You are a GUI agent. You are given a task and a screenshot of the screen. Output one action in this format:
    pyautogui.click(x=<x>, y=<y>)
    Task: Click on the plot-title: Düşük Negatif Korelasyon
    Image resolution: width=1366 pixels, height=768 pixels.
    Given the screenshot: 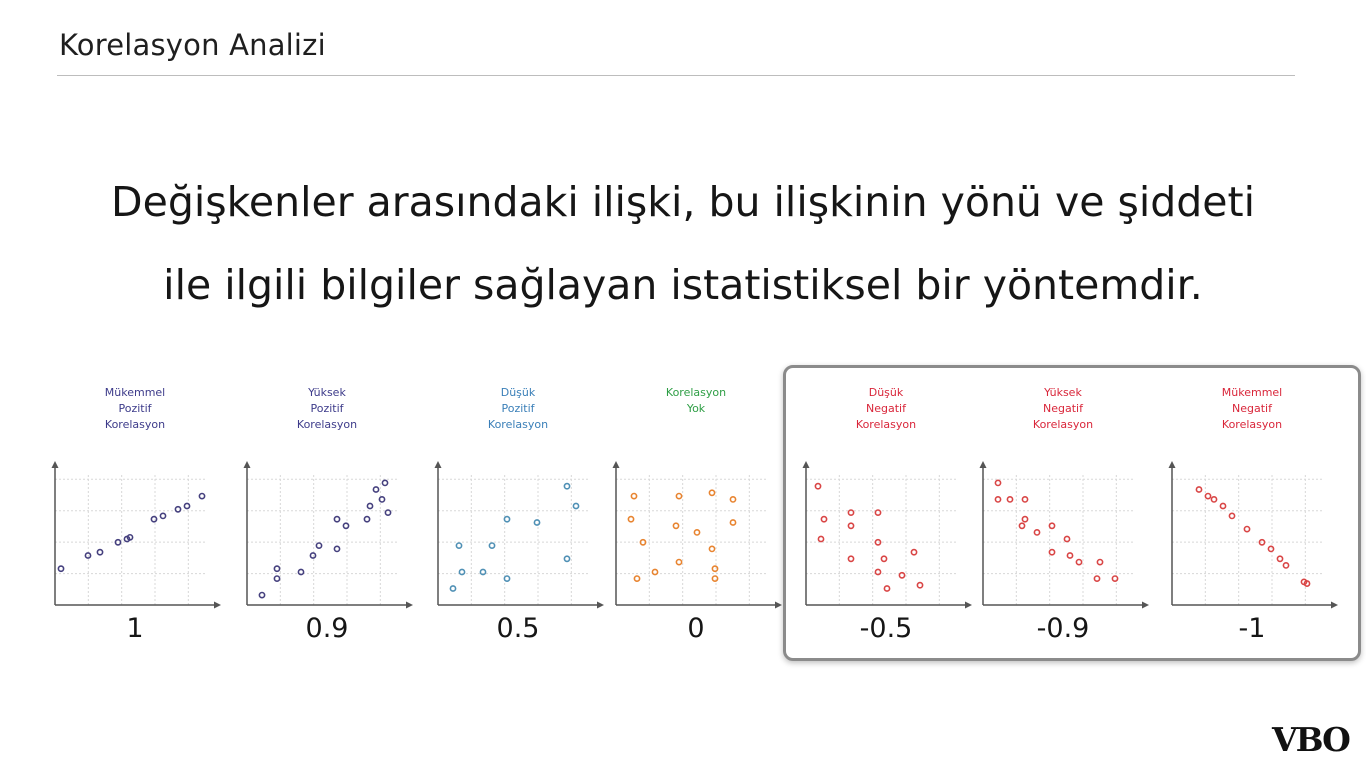 What is the action you would take?
    pyautogui.click(x=886, y=409)
    